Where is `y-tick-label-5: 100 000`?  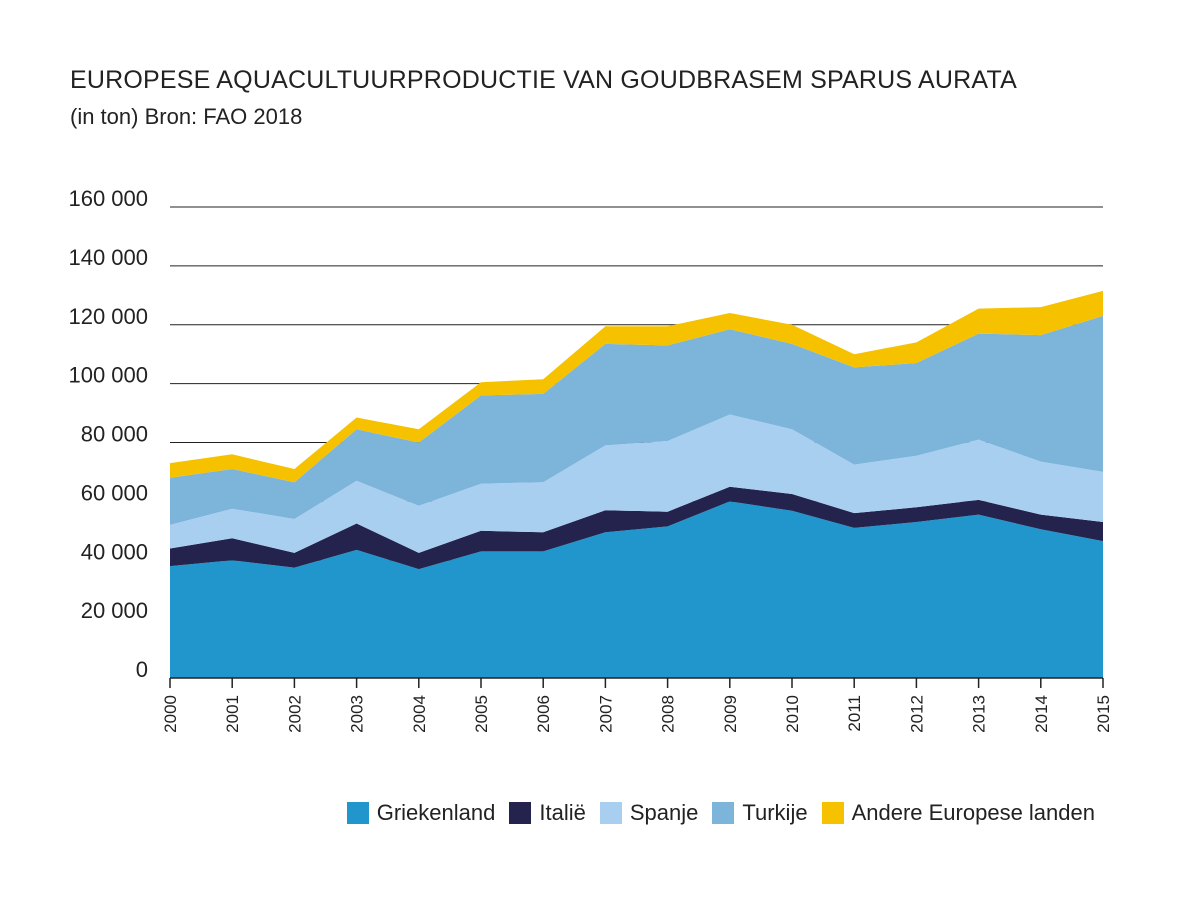 y-tick-label-5: 100 000 is located at coordinates (108, 375).